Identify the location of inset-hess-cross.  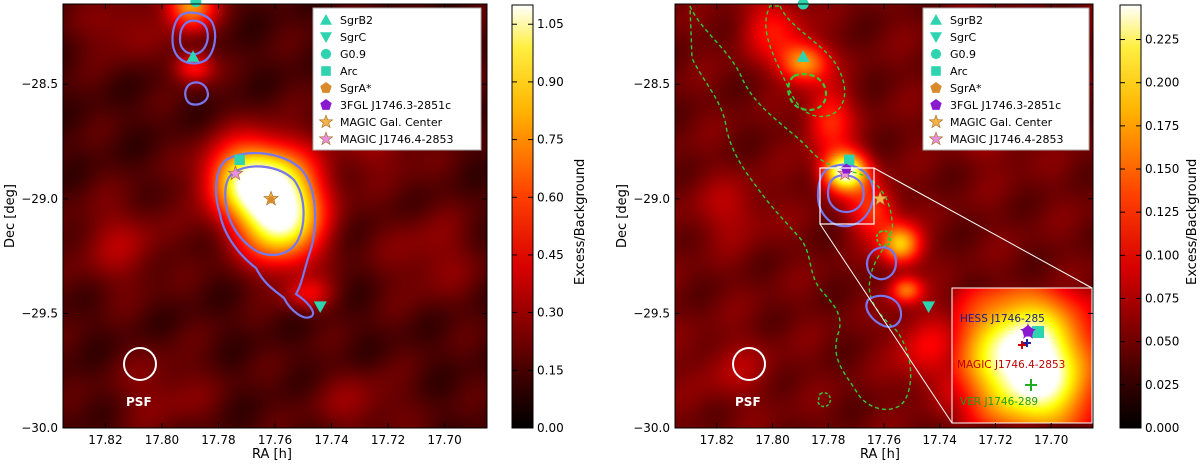
(1027, 343).